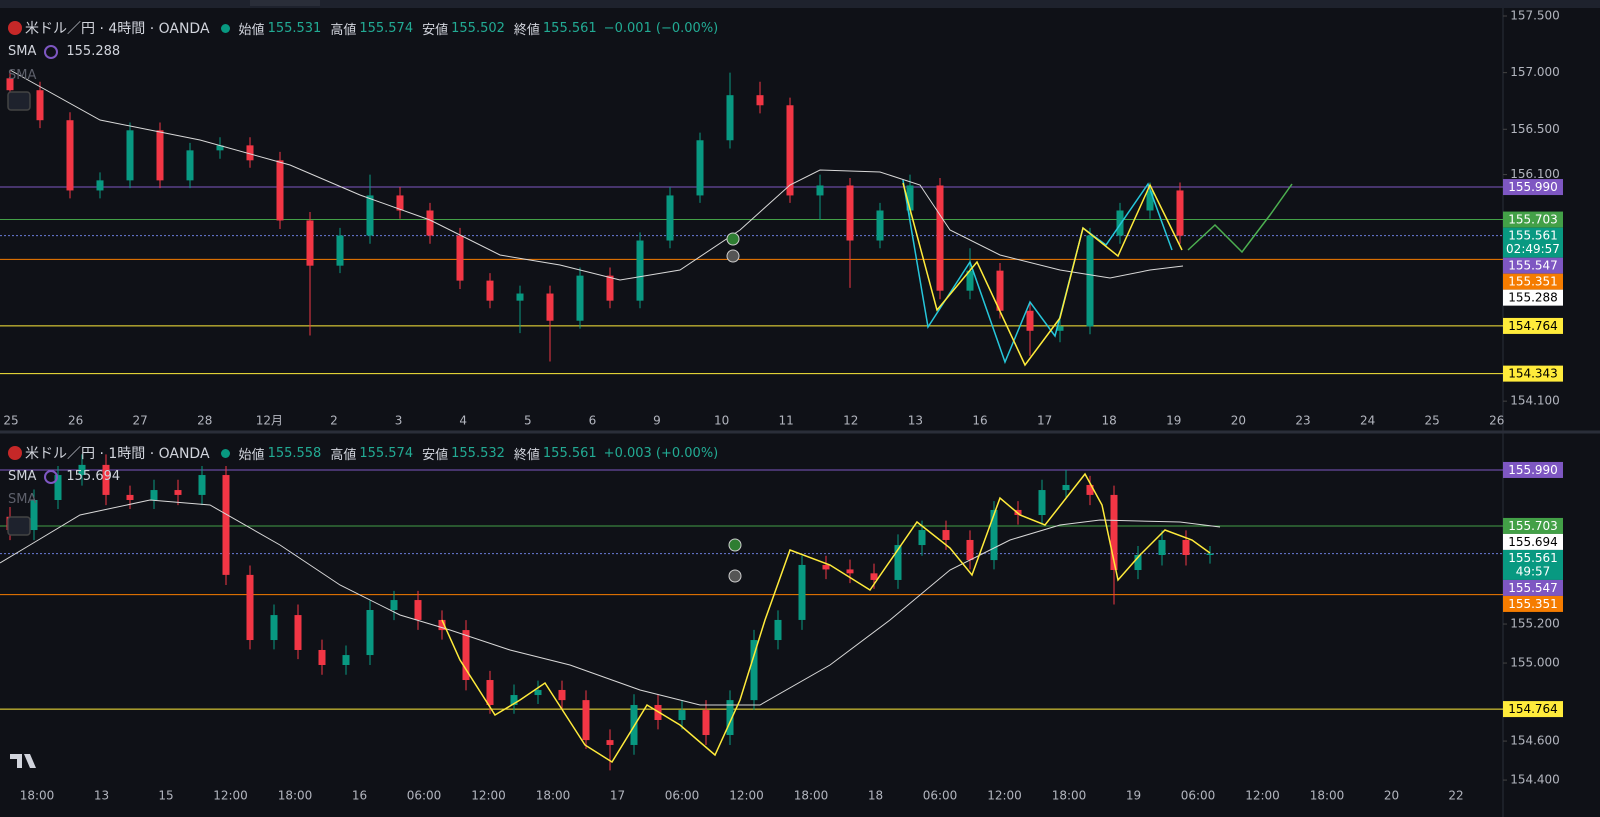 The width and height of the screenshot is (1600, 817). What do you see at coordinates (435, 455) in the screenshot?
I see `ohlc-label: 安値` at bounding box center [435, 455].